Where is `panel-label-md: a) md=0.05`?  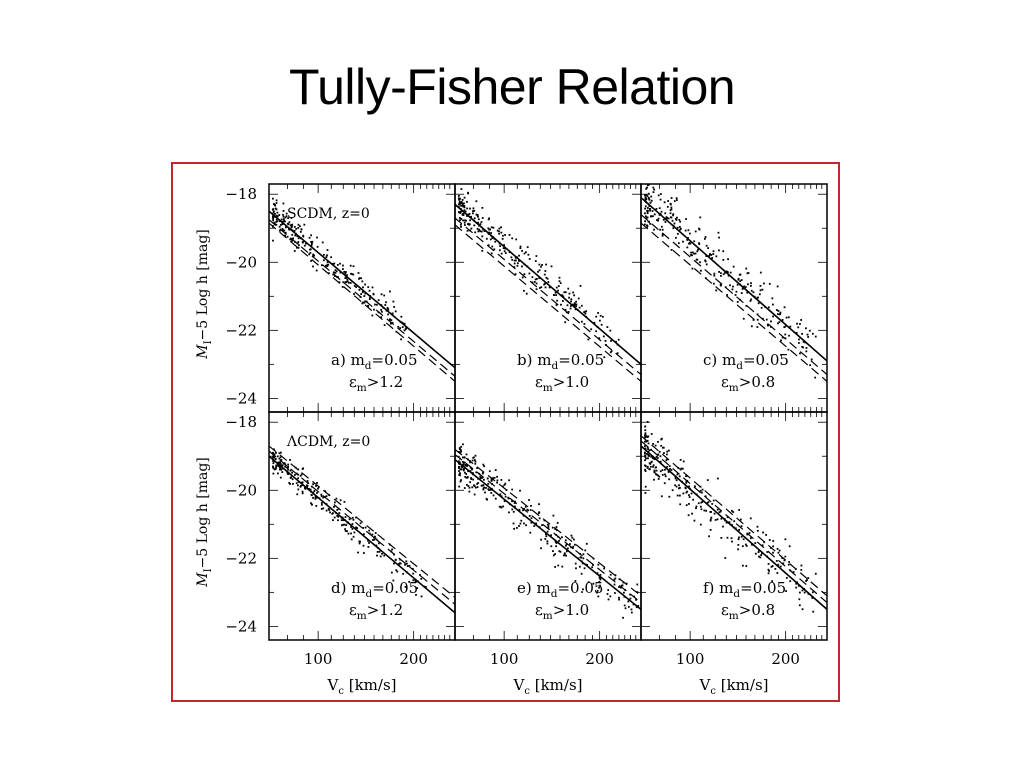
panel-label-md: a) md=0.05 is located at coordinates (374, 361).